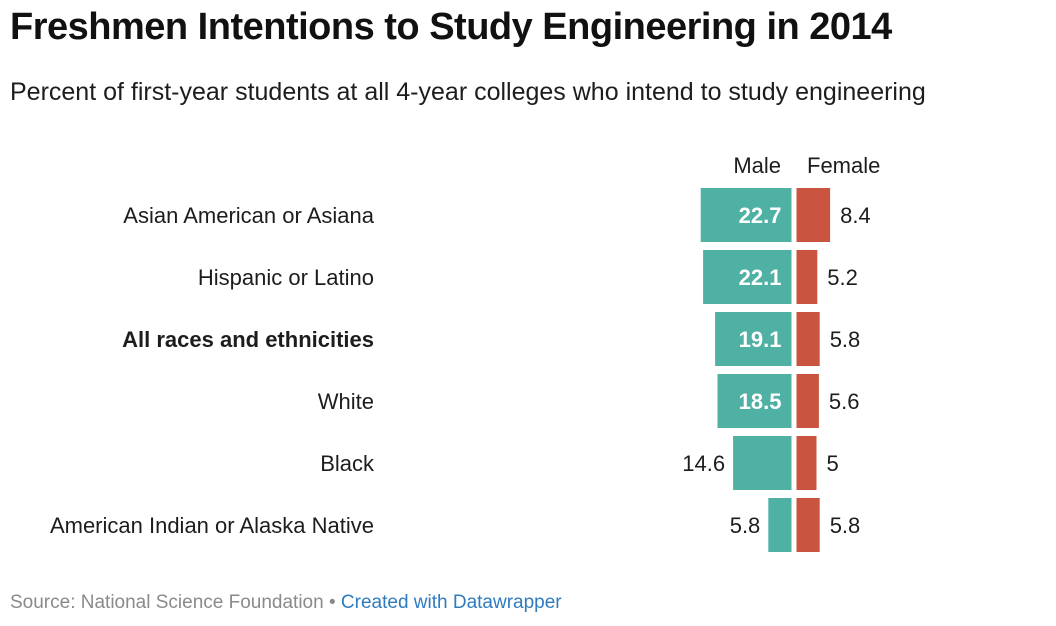 This screenshot has width=1056, height=626. Describe the element at coordinates (347, 463) in the screenshot. I see `category-label: Black` at that location.